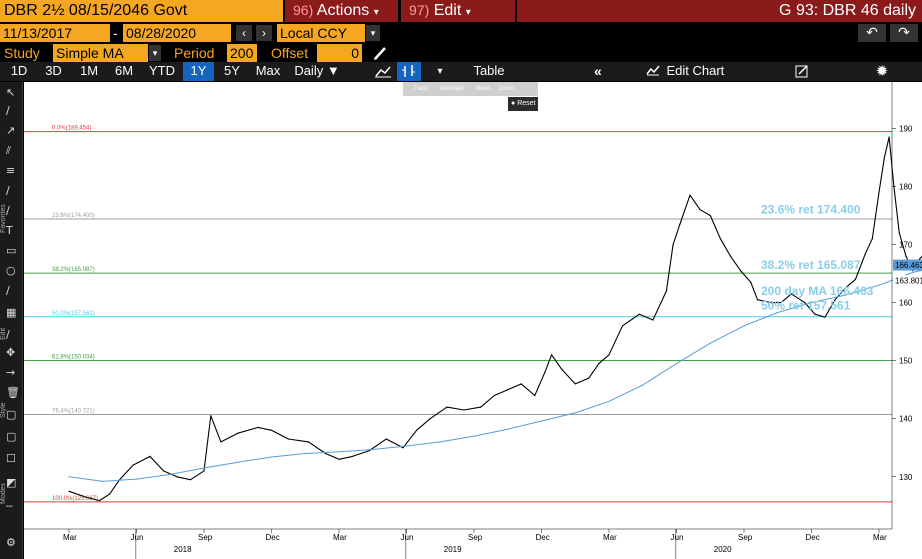 The image size is (922, 559). I want to click on arrow-tool-icon: →, so click(11, 372).